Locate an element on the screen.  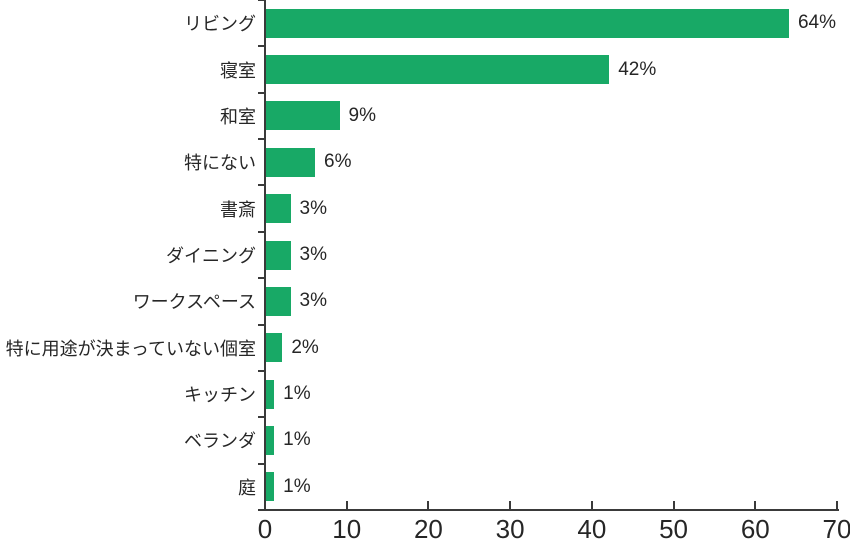
x-axis-tick-label: 30 is located at coordinates (510, 528).